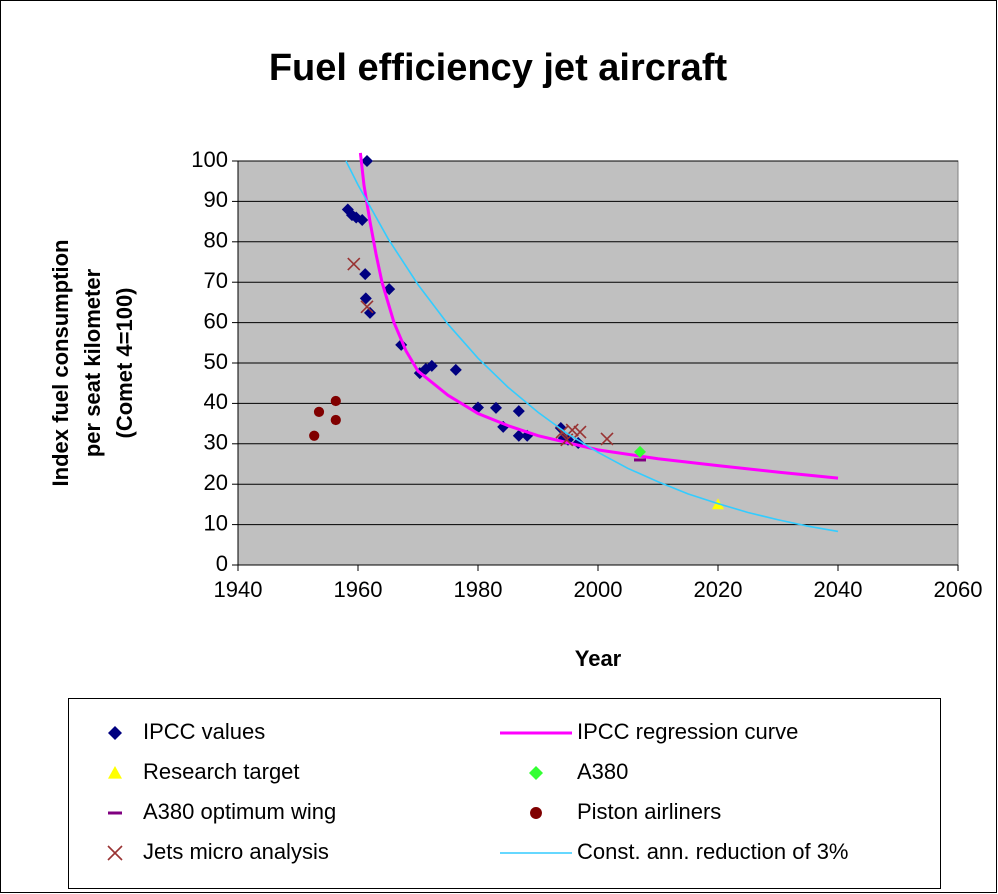  I want to click on x-axis-label: Year, so click(598, 658).